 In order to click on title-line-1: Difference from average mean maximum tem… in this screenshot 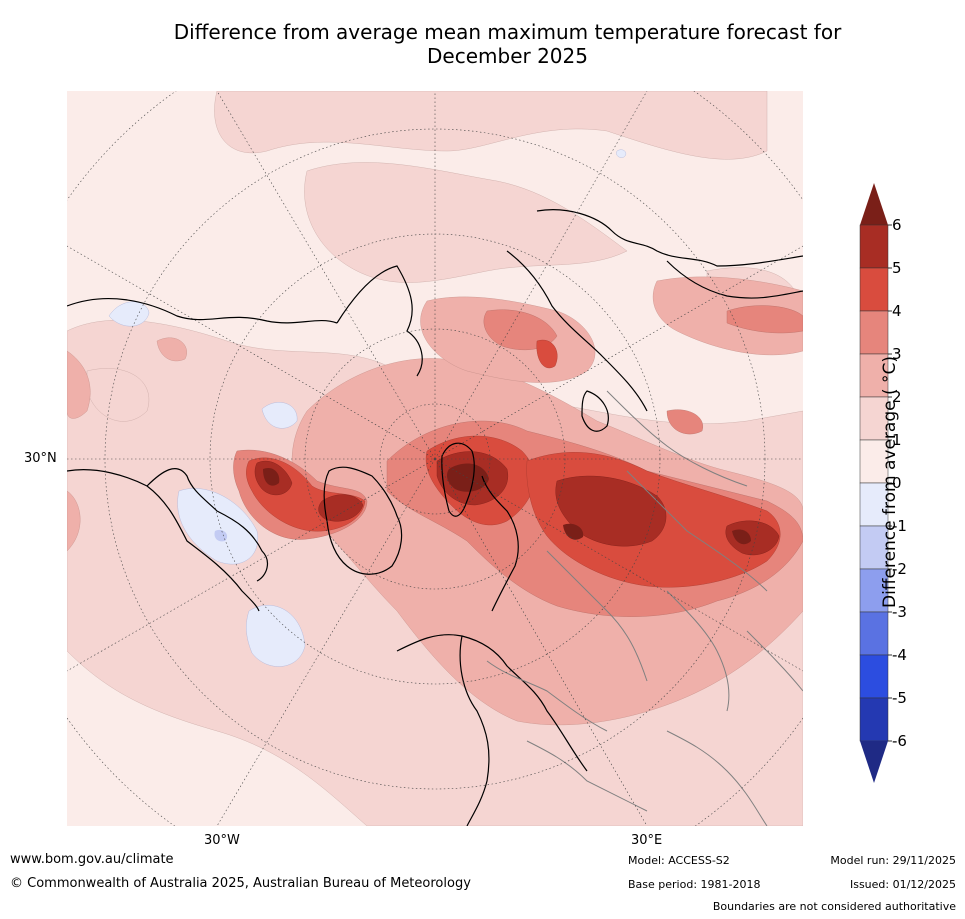, I will do `click(507, 32)`.